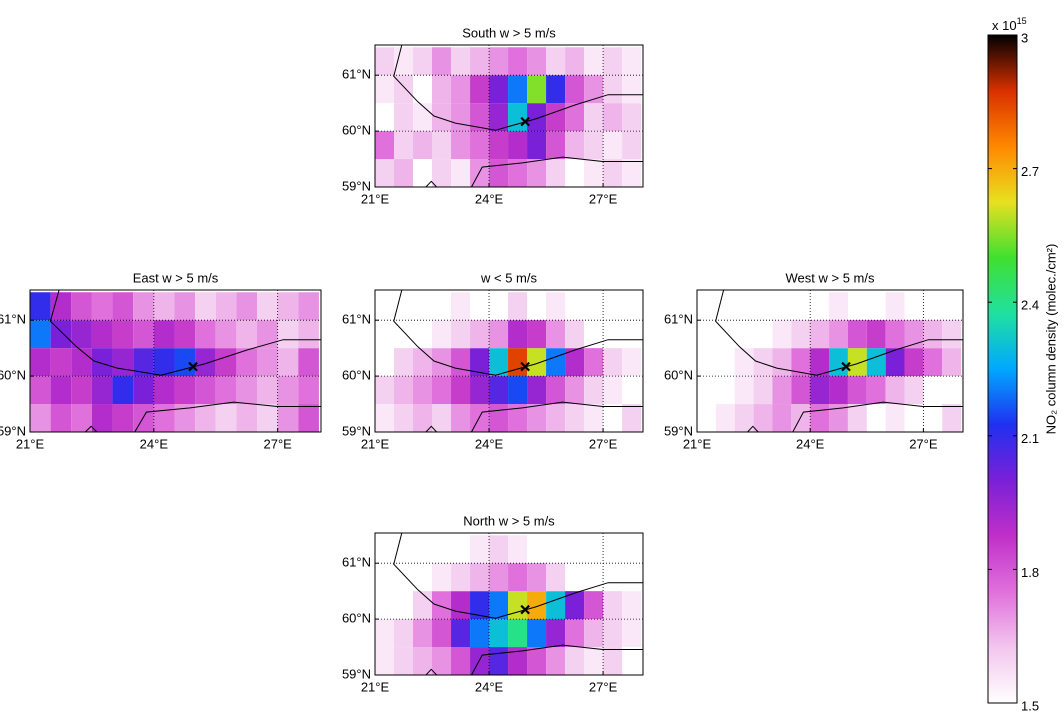 The width and height of the screenshot is (1064, 718). I want to click on axes-frame, so click(509, 116).